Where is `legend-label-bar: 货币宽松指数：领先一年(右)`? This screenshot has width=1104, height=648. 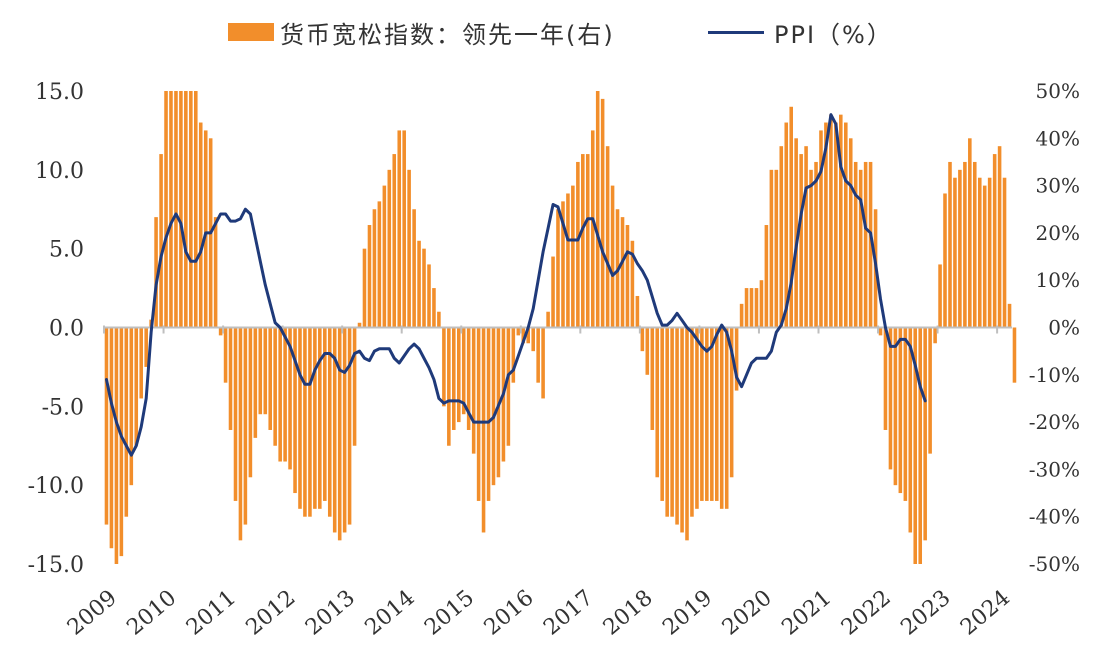 legend-label-bar: 货币宽松指数：领先一年(右) is located at coordinates (447, 34).